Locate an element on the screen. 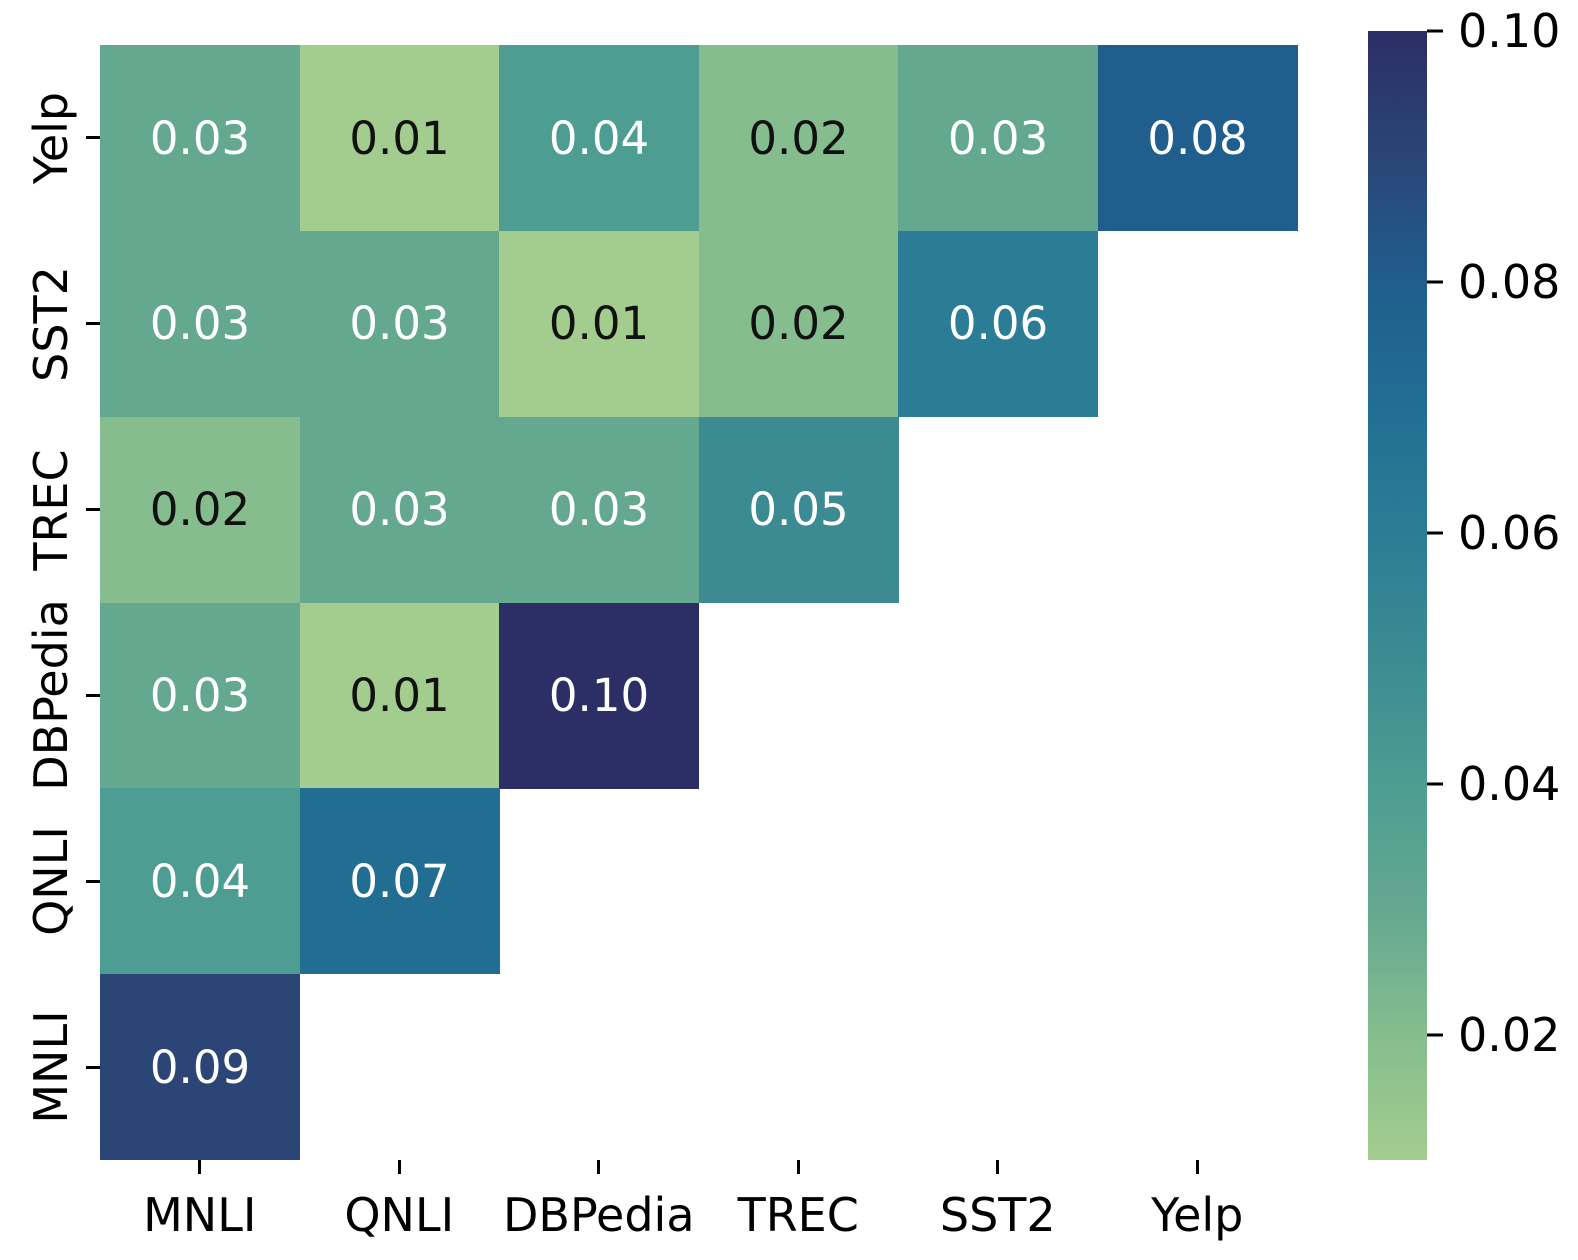 Image resolution: width=1578 pixels, height=1260 pixels. colorbar-tick-label: 0.08 is located at coordinates (1509, 281).